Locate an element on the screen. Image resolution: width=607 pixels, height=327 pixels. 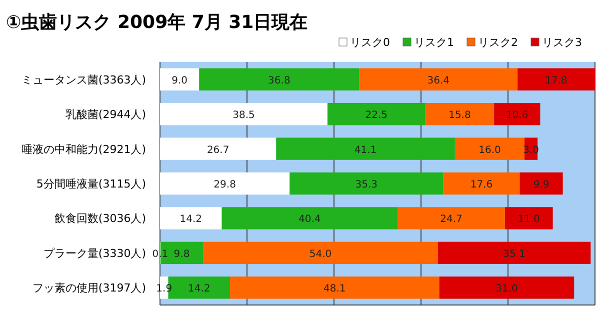
data-label: 26.7 is located at coordinates (218, 150).